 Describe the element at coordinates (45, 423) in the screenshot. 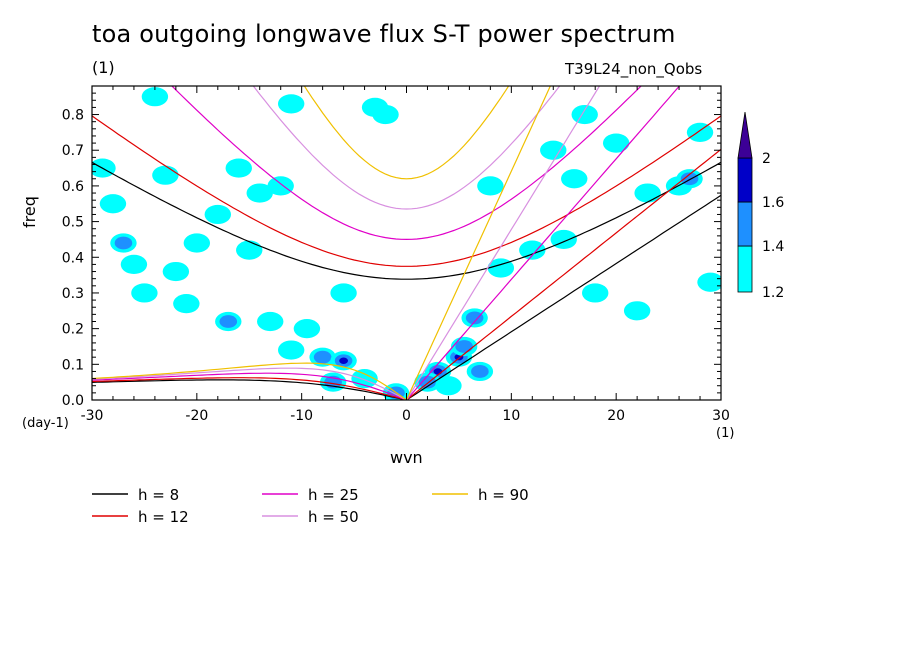

I see `y-axis-unit: (day-1)` at that location.